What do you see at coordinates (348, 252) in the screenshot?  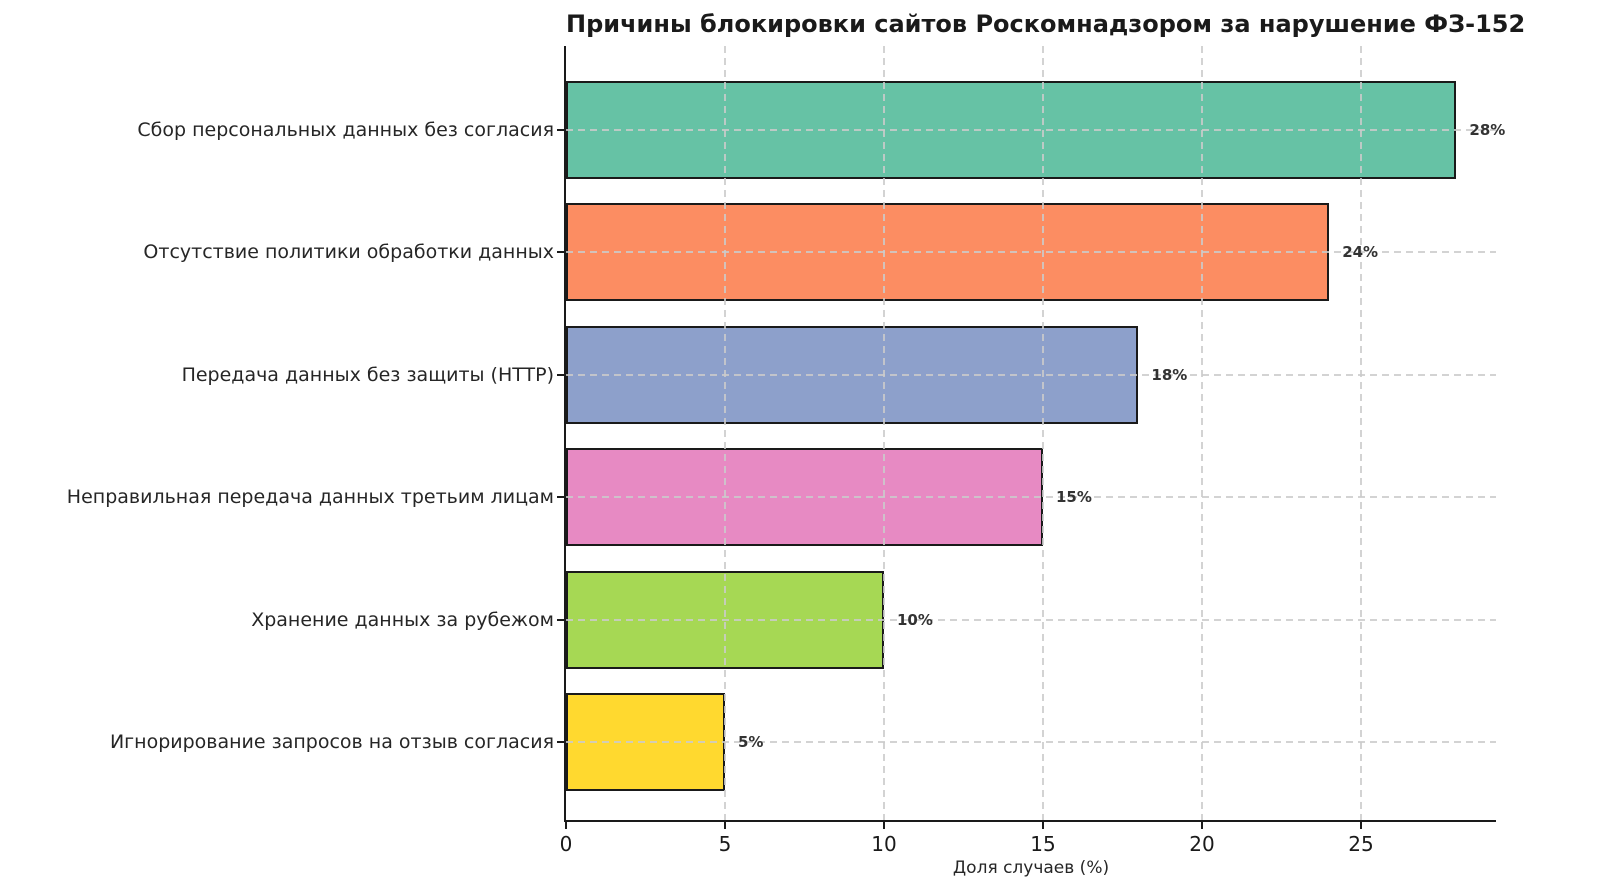 I see `category-label: Отсутствие политики обработки данных` at bounding box center [348, 252].